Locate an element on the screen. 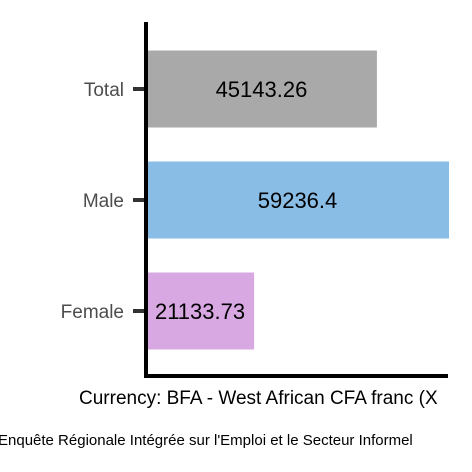 This screenshot has height=472, width=472. value-label-female: 21133.73 is located at coordinates (200, 311).